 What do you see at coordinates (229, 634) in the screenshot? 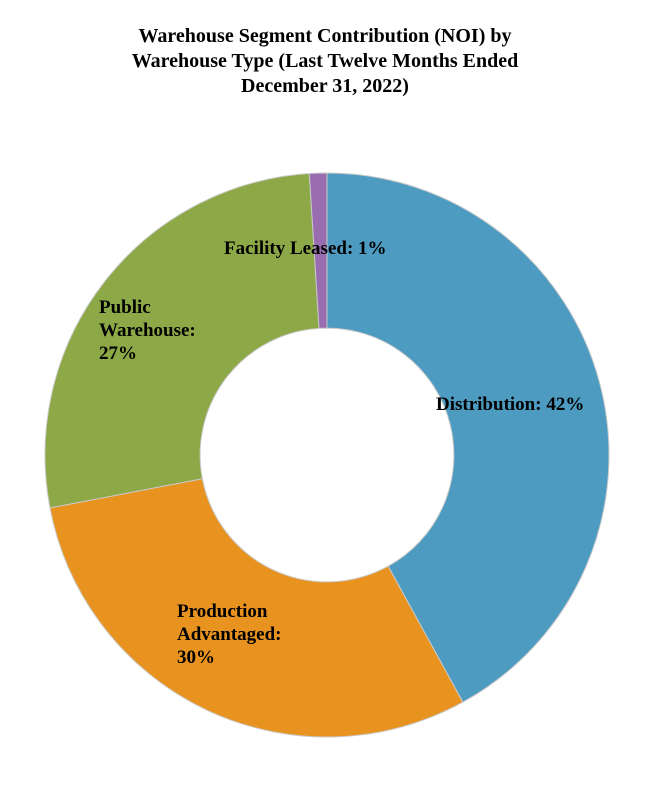
I see `slice-label-production-advantaged: Production Advantaged: 30%` at bounding box center [229, 634].